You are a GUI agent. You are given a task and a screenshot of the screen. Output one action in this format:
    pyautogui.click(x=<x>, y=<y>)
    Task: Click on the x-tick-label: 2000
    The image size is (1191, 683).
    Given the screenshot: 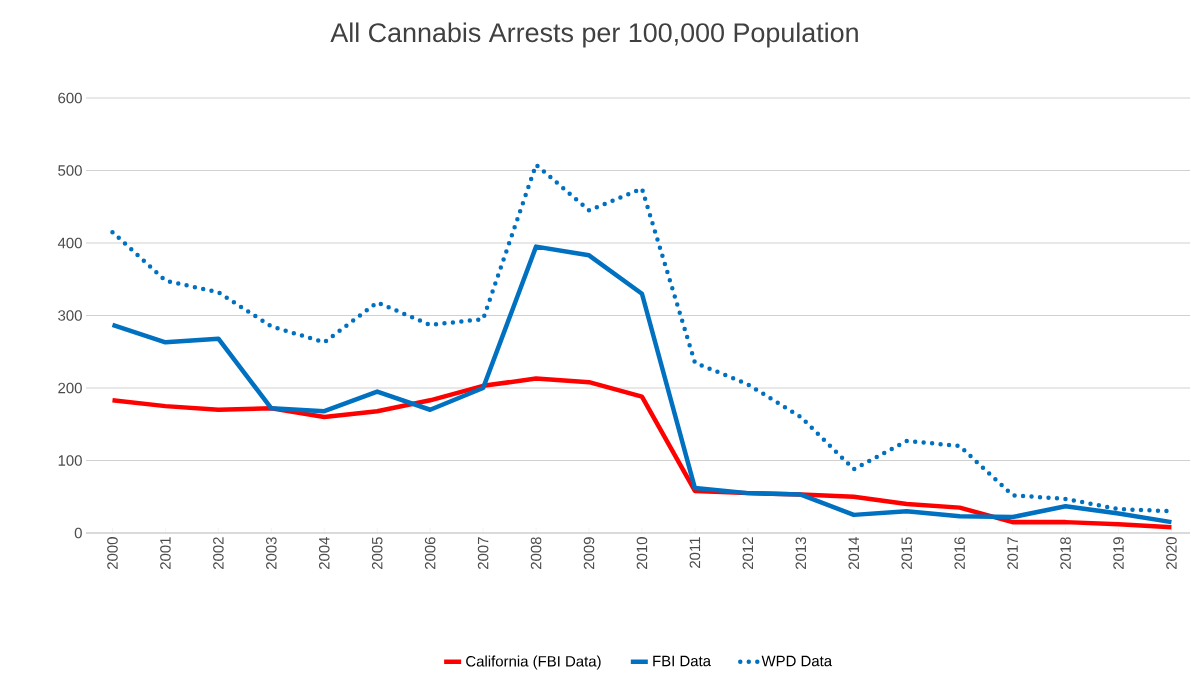 What is the action you would take?
    pyautogui.click(x=112, y=553)
    